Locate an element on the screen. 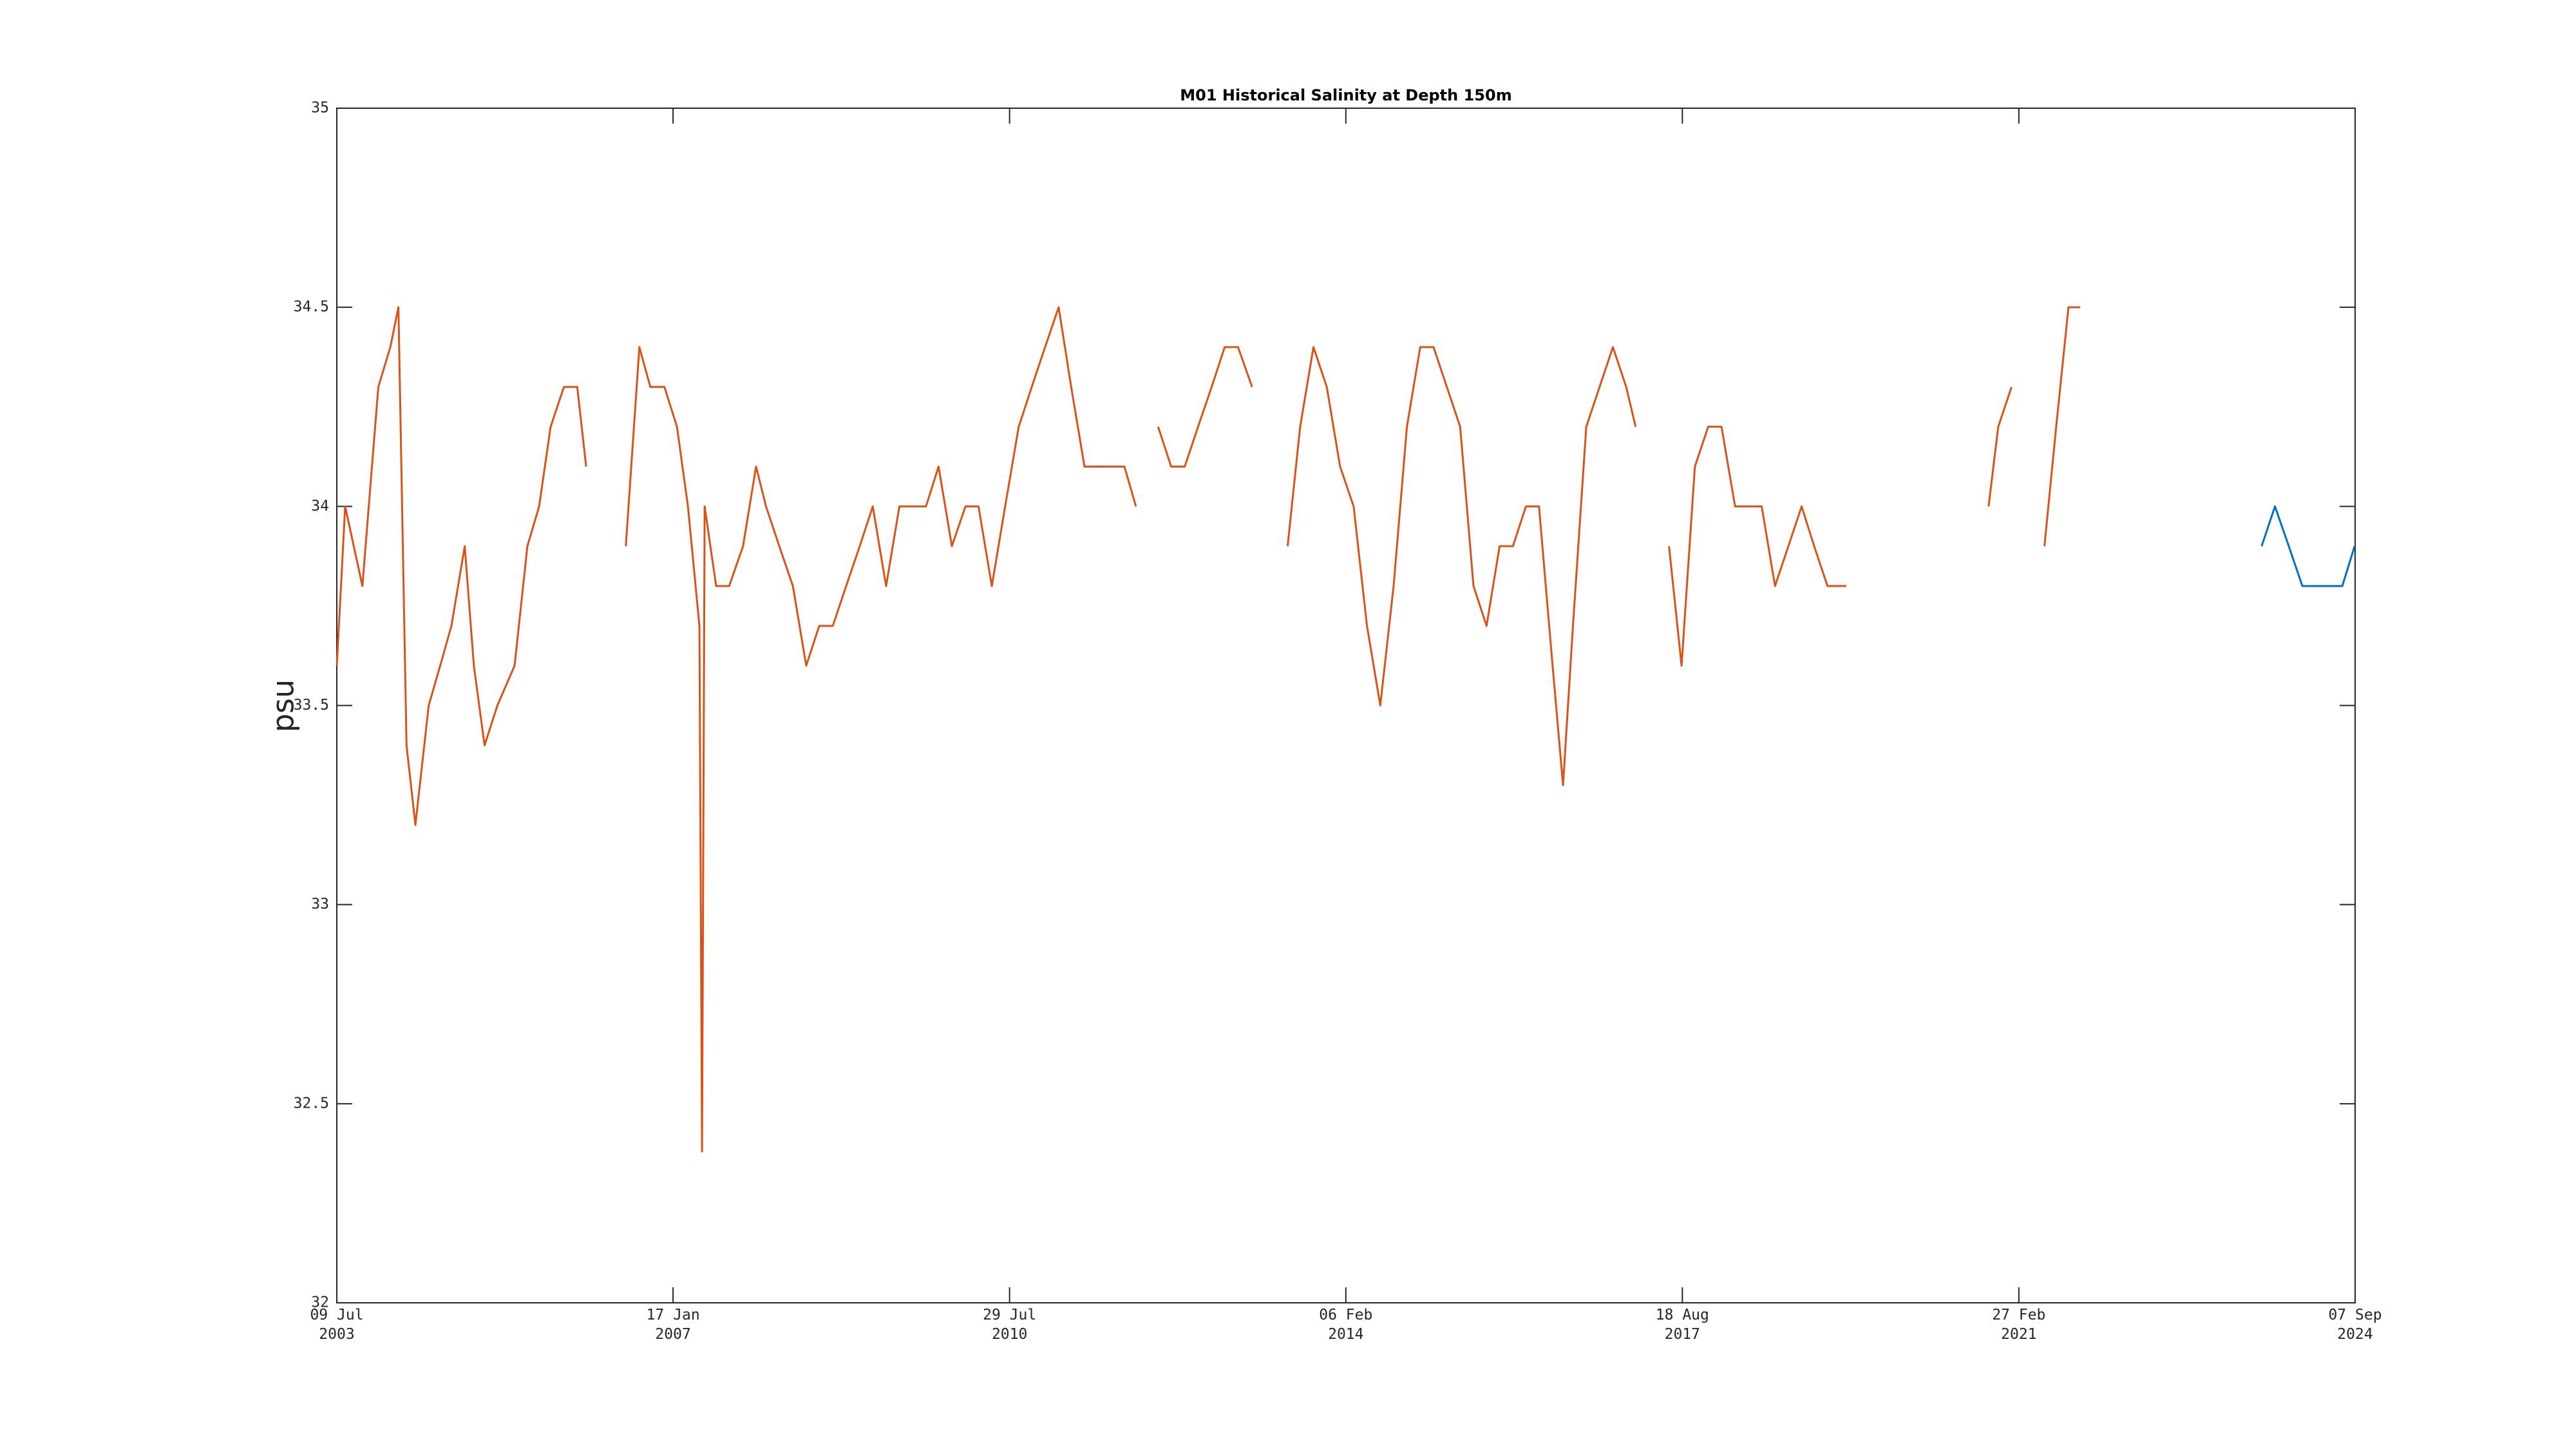 The width and height of the screenshot is (2576, 1449). x-tick-label: 06 Feb 2014 is located at coordinates (1346, 1325).